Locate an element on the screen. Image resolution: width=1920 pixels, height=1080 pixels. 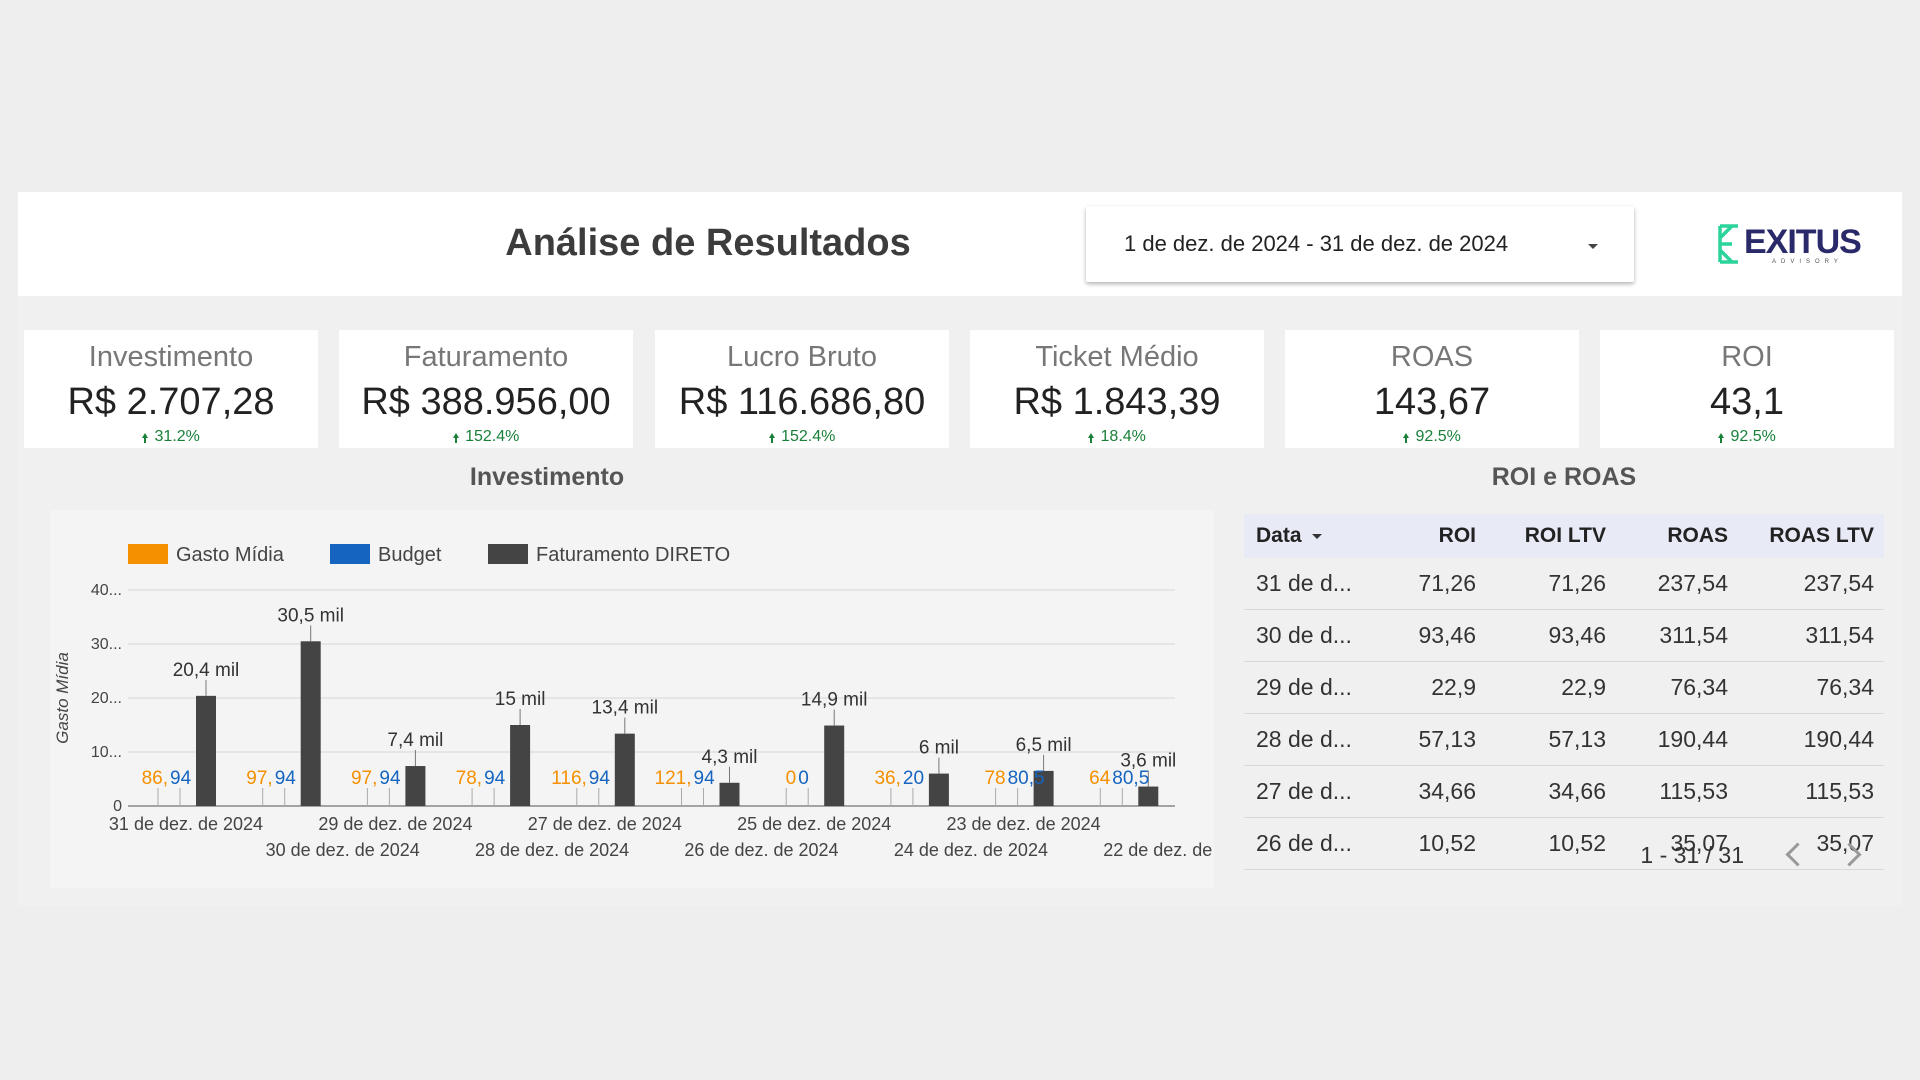
data-label-faturamento: 3,6 mil is located at coordinates (1148, 761).